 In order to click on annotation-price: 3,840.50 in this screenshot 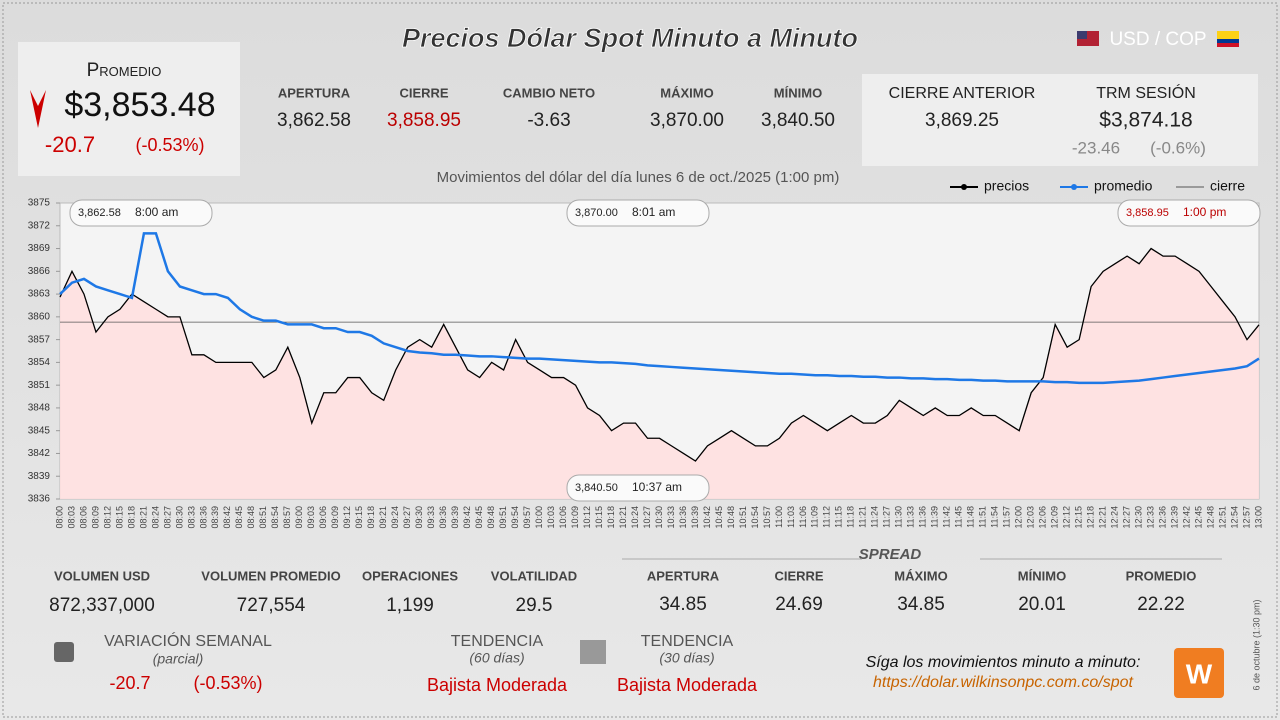, I will do `click(596, 488)`.